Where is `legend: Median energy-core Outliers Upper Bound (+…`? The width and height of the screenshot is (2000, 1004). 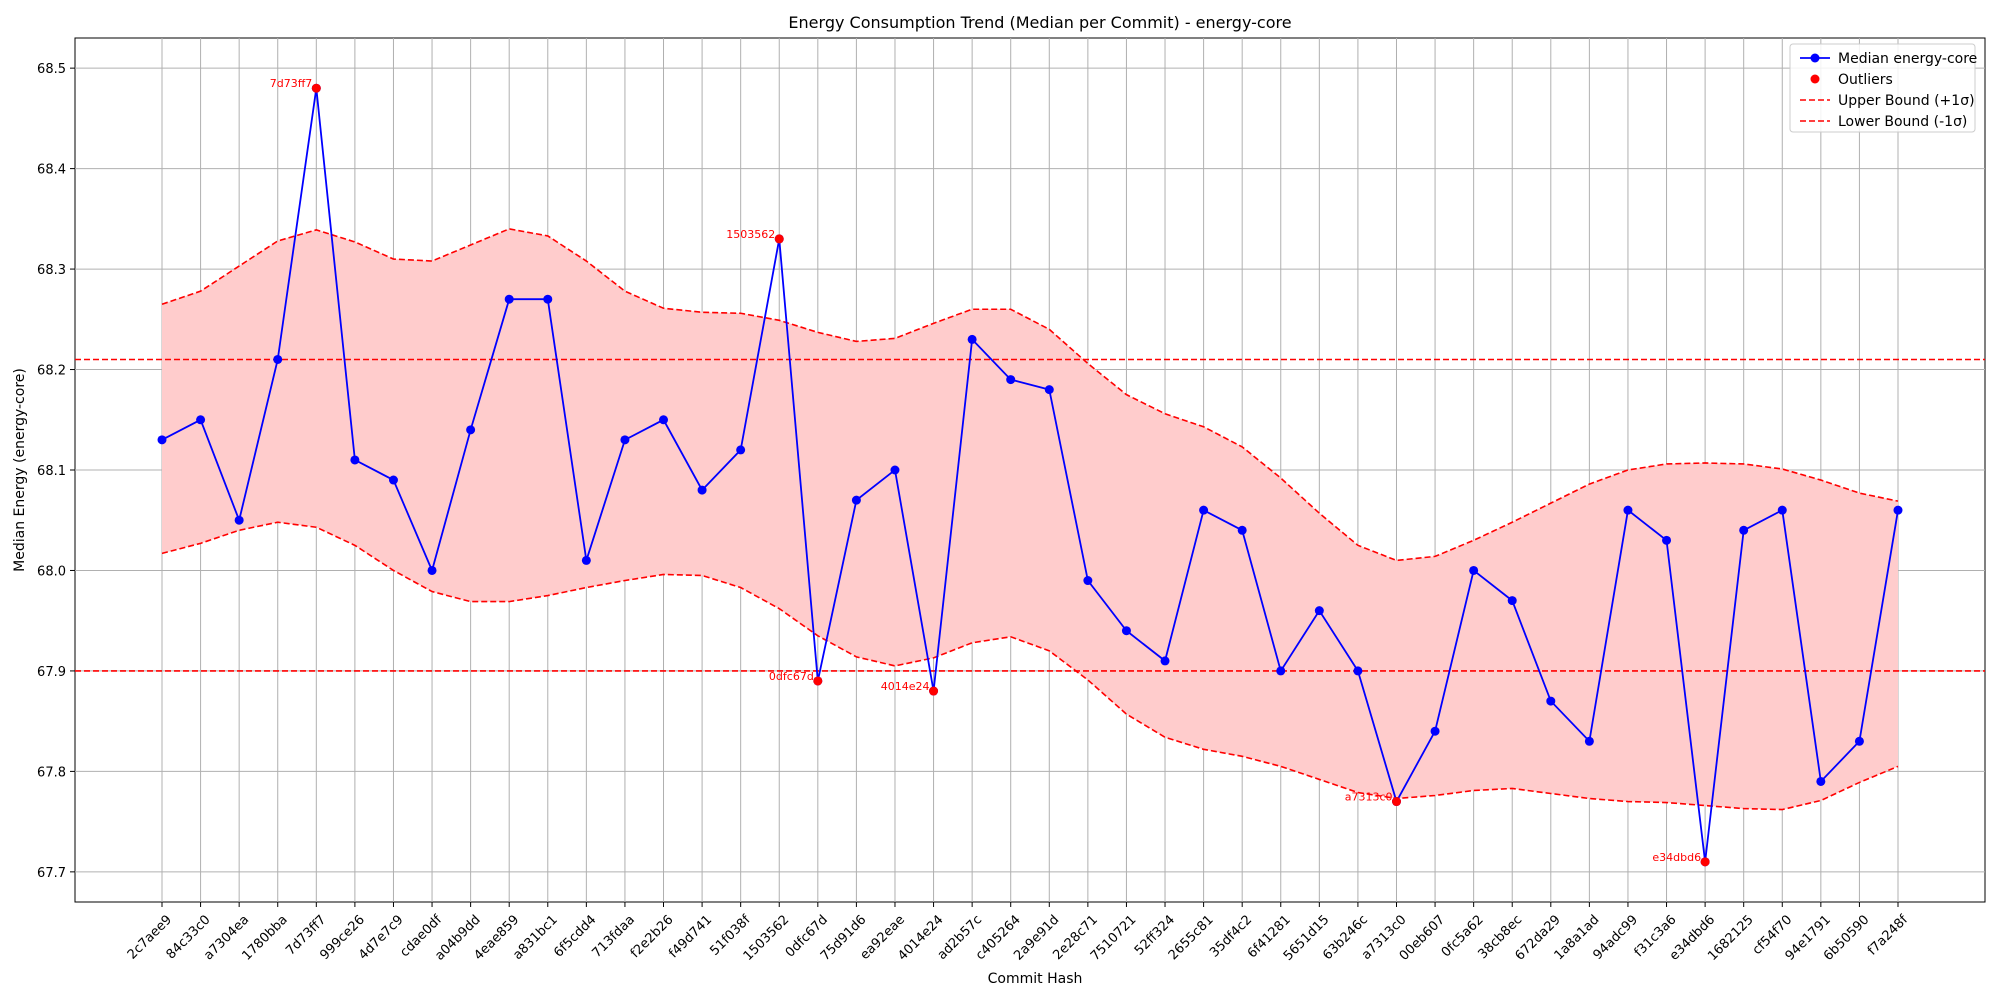
legend: Median energy-core Outliers Upper Bound (+… is located at coordinates (1883, 88).